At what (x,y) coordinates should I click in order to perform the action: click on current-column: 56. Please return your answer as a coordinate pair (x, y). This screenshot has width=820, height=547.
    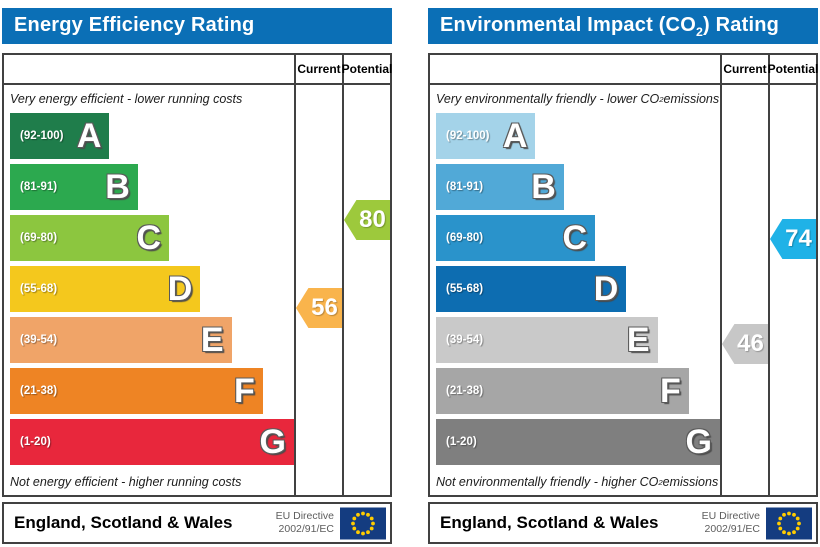
    Looking at the image, I should click on (318, 290).